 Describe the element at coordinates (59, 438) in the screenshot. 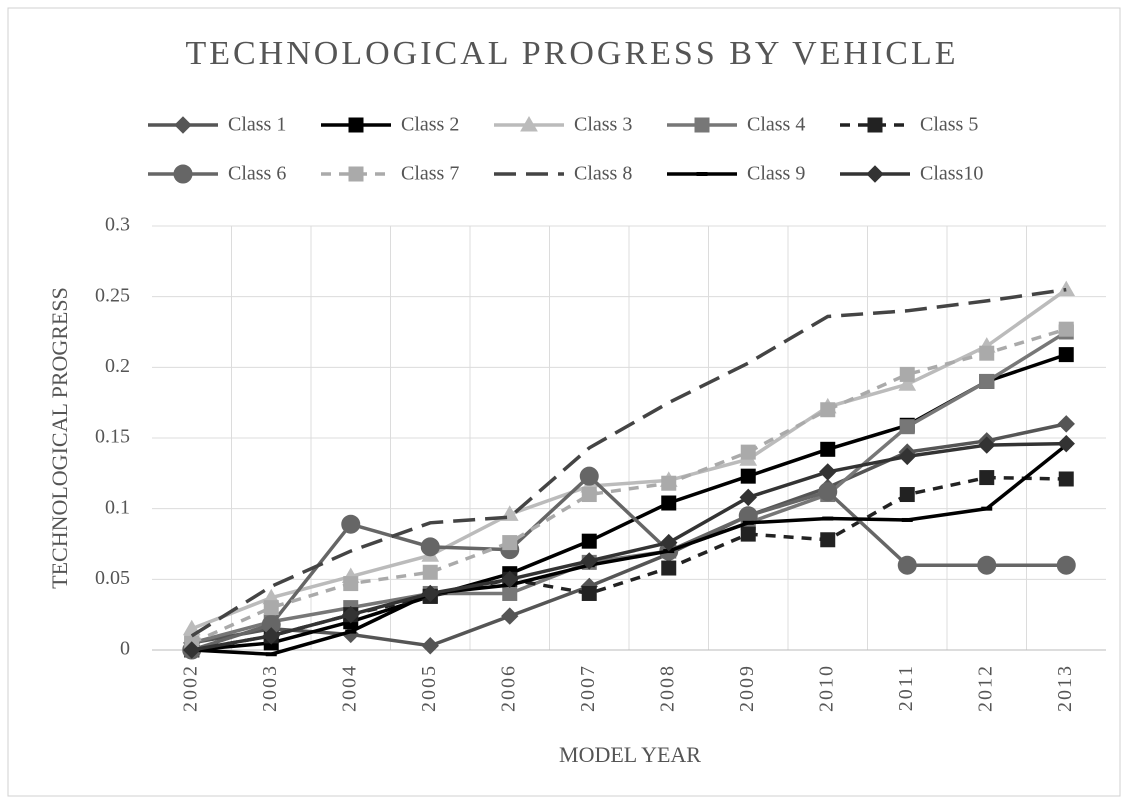

I see `y-axis-label: TECHNOLOGICAL PROGRESS` at that location.